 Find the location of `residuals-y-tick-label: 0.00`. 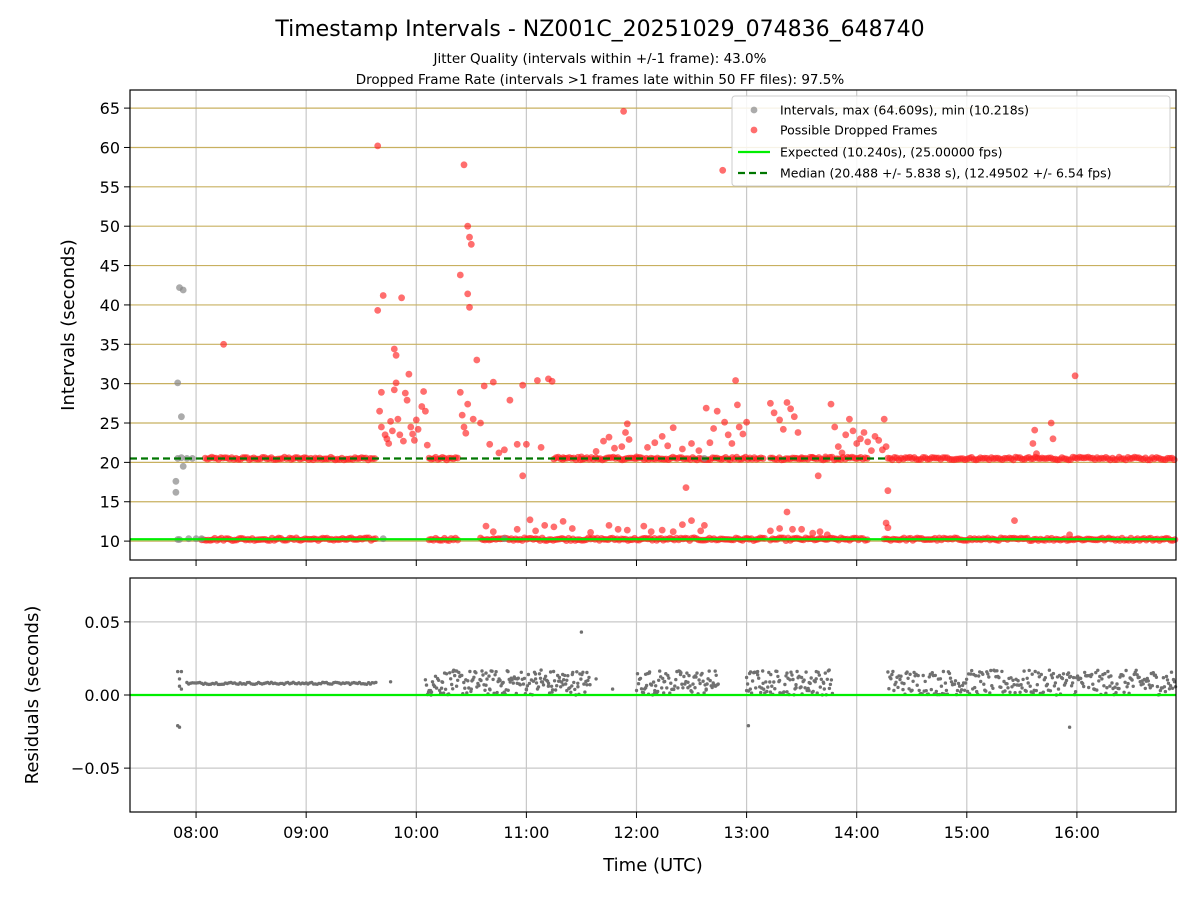

residuals-y-tick-label: 0.00 is located at coordinates (102, 695).